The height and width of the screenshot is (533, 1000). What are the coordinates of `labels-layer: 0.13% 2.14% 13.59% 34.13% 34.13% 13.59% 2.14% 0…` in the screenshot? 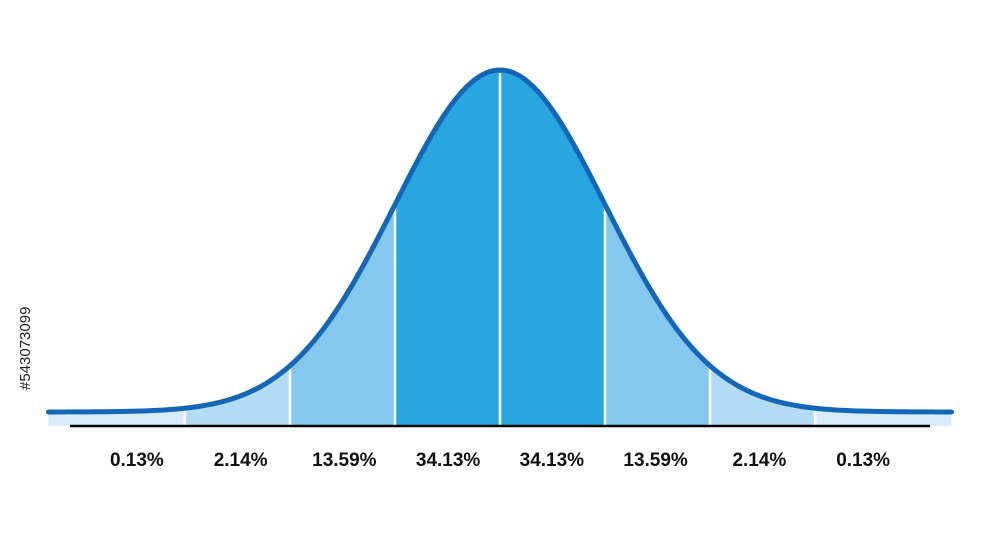 It's located at (500, 460).